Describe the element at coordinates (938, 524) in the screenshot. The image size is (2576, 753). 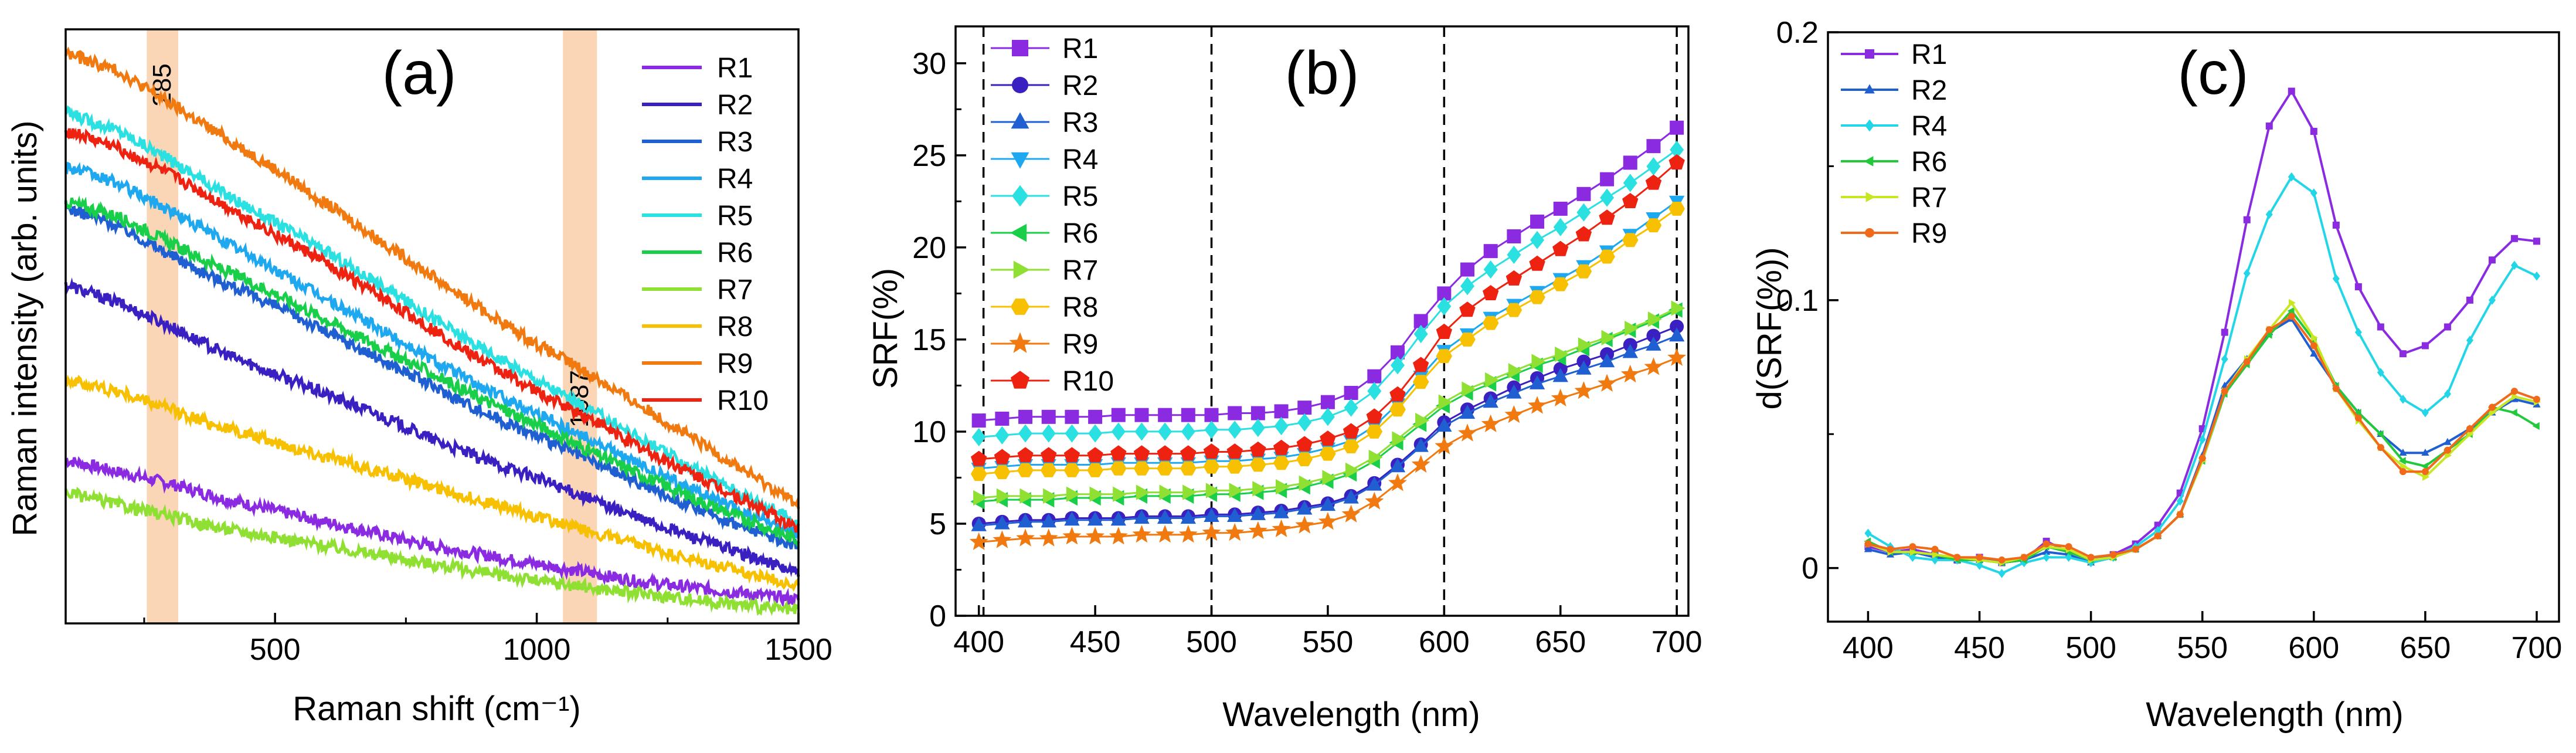
I see `y-tick-label: 5` at that location.